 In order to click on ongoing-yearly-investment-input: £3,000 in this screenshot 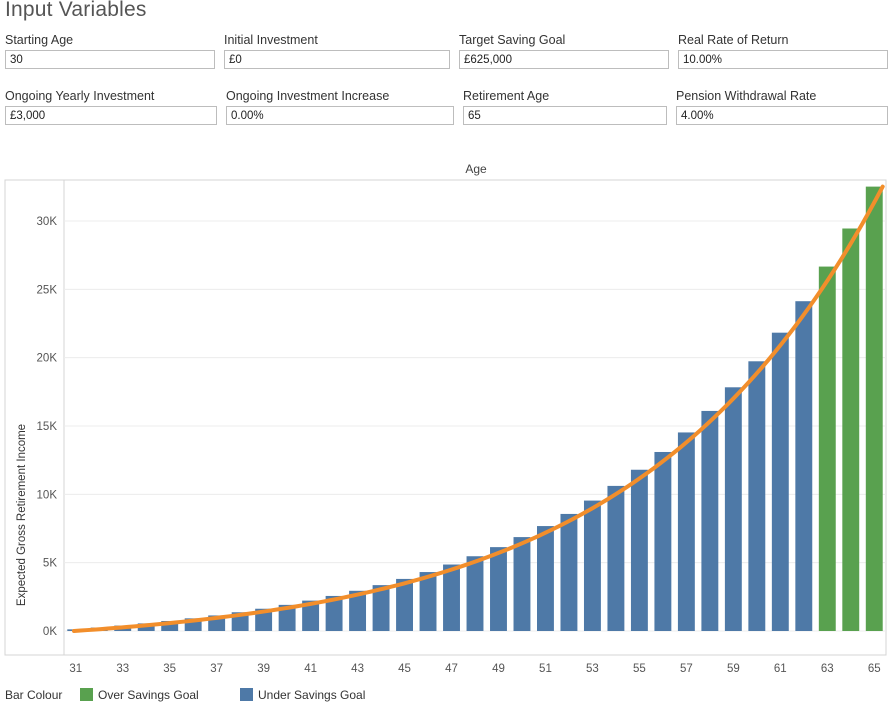, I will do `click(111, 115)`.